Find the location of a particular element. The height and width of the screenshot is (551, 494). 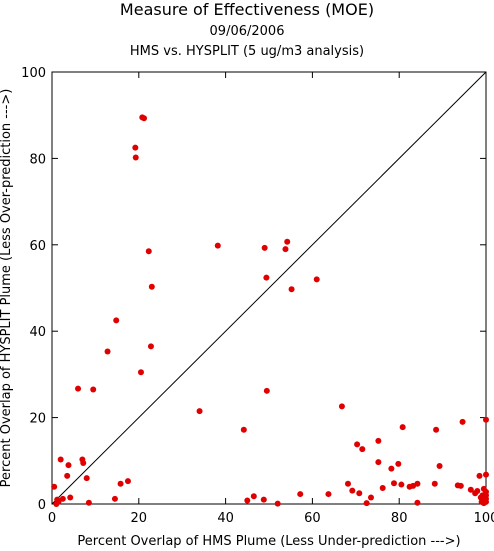

x-tick-label: 60 is located at coordinates (312, 518).